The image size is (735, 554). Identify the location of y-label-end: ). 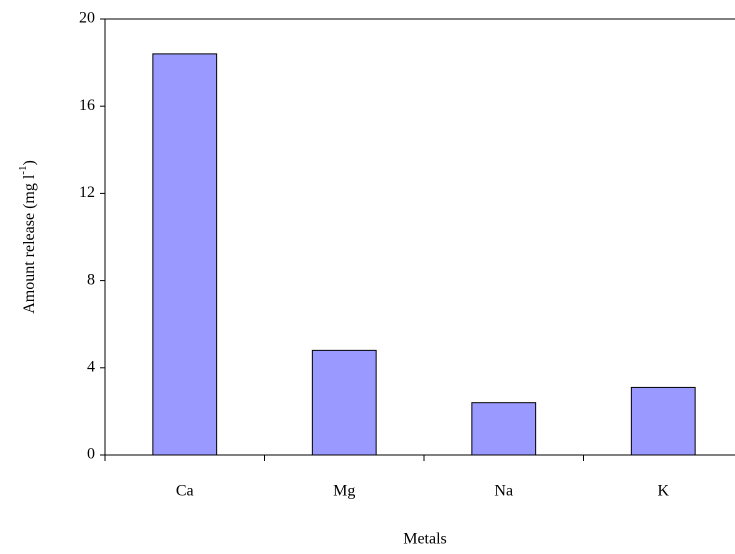
(29, 162).